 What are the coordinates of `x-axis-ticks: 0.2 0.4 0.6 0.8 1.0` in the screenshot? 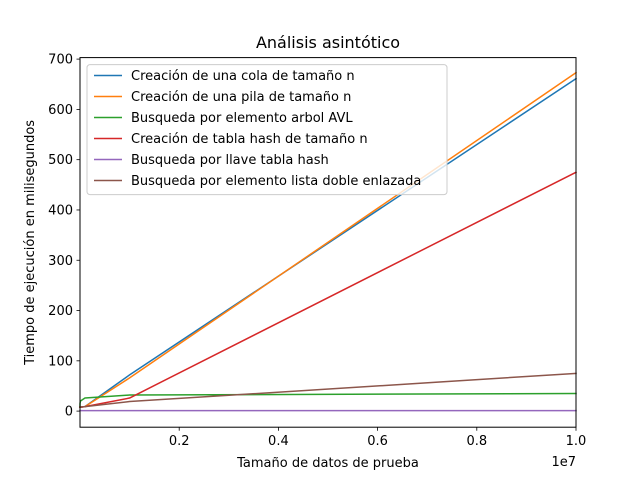 It's located at (377, 438).